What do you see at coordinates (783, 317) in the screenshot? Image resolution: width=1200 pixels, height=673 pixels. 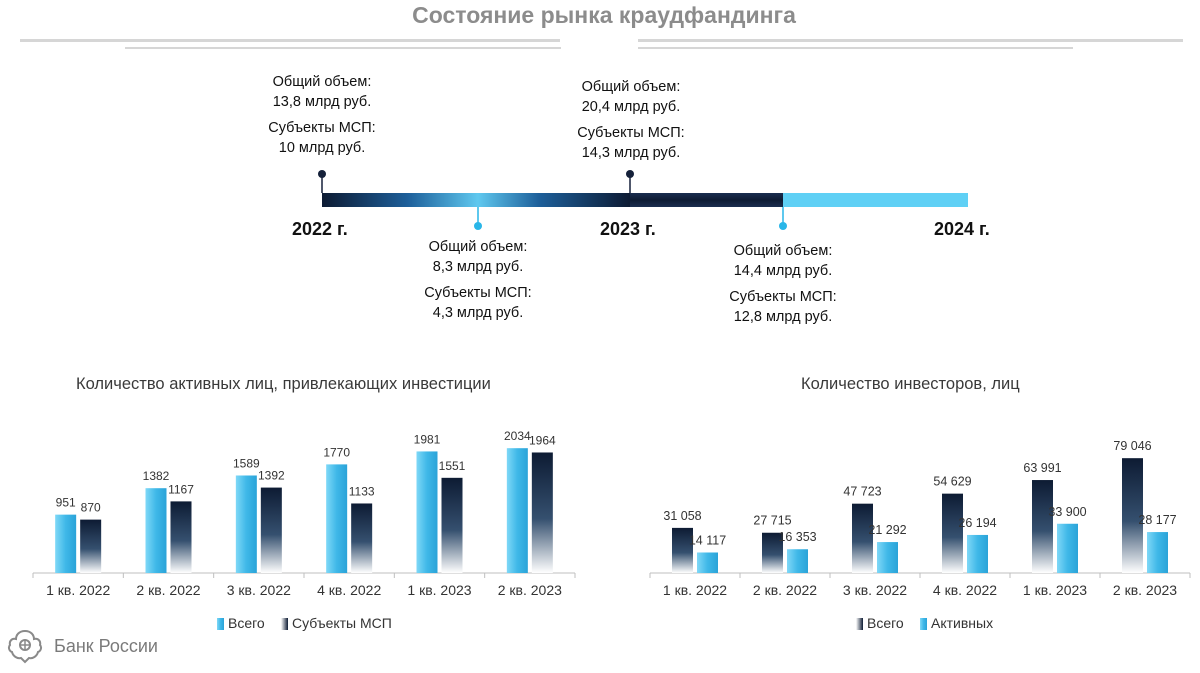 I see `label-sme-value: 12,8 млрд руб.` at bounding box center [783, 317].